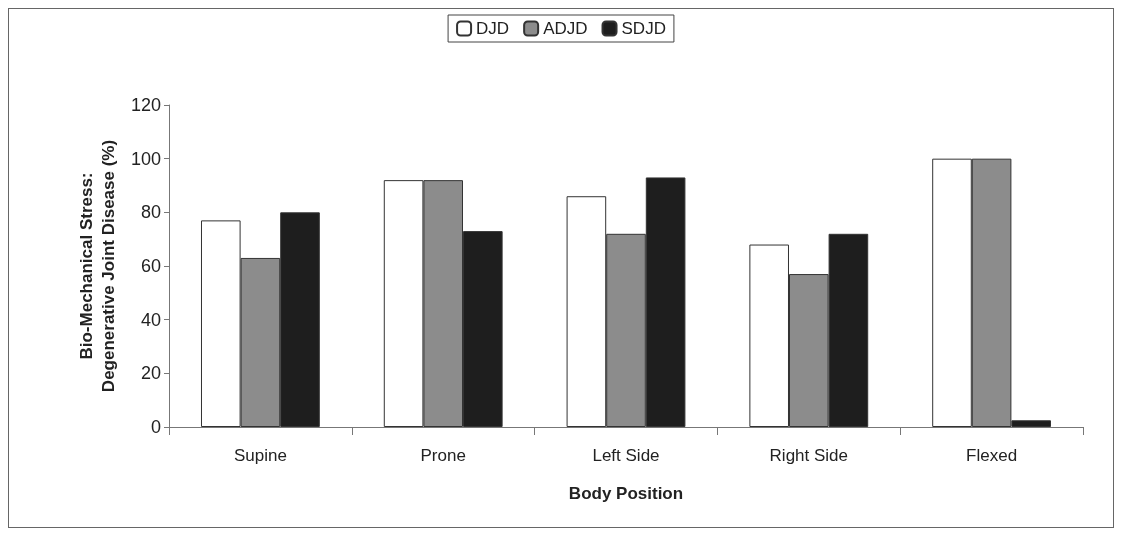 This screenshot has width=1126, height=538. What do you see at coordinates (626, 455) in the screenshot?
I see `x-tick-label: Left Side` at bounding box center [626, 455].